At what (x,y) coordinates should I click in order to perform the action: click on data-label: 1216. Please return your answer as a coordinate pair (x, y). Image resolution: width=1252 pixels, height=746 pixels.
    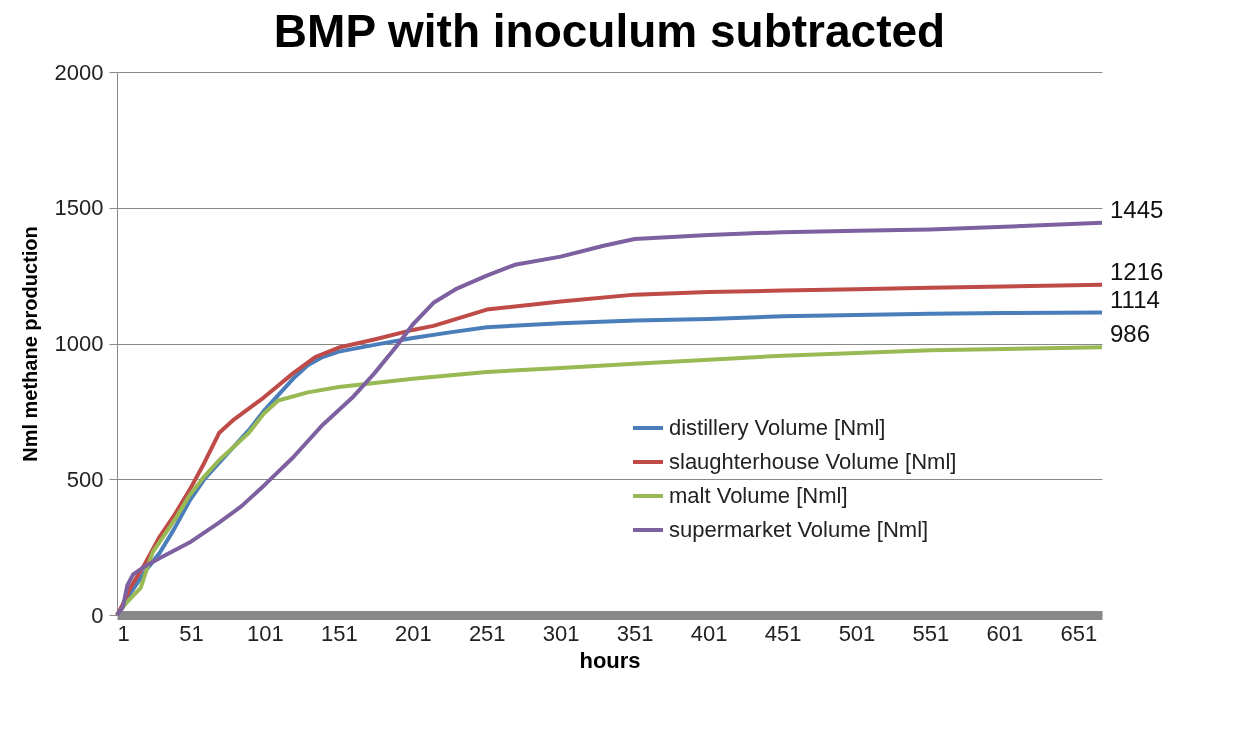
    Looking at the image, I should click on (1137, 271).